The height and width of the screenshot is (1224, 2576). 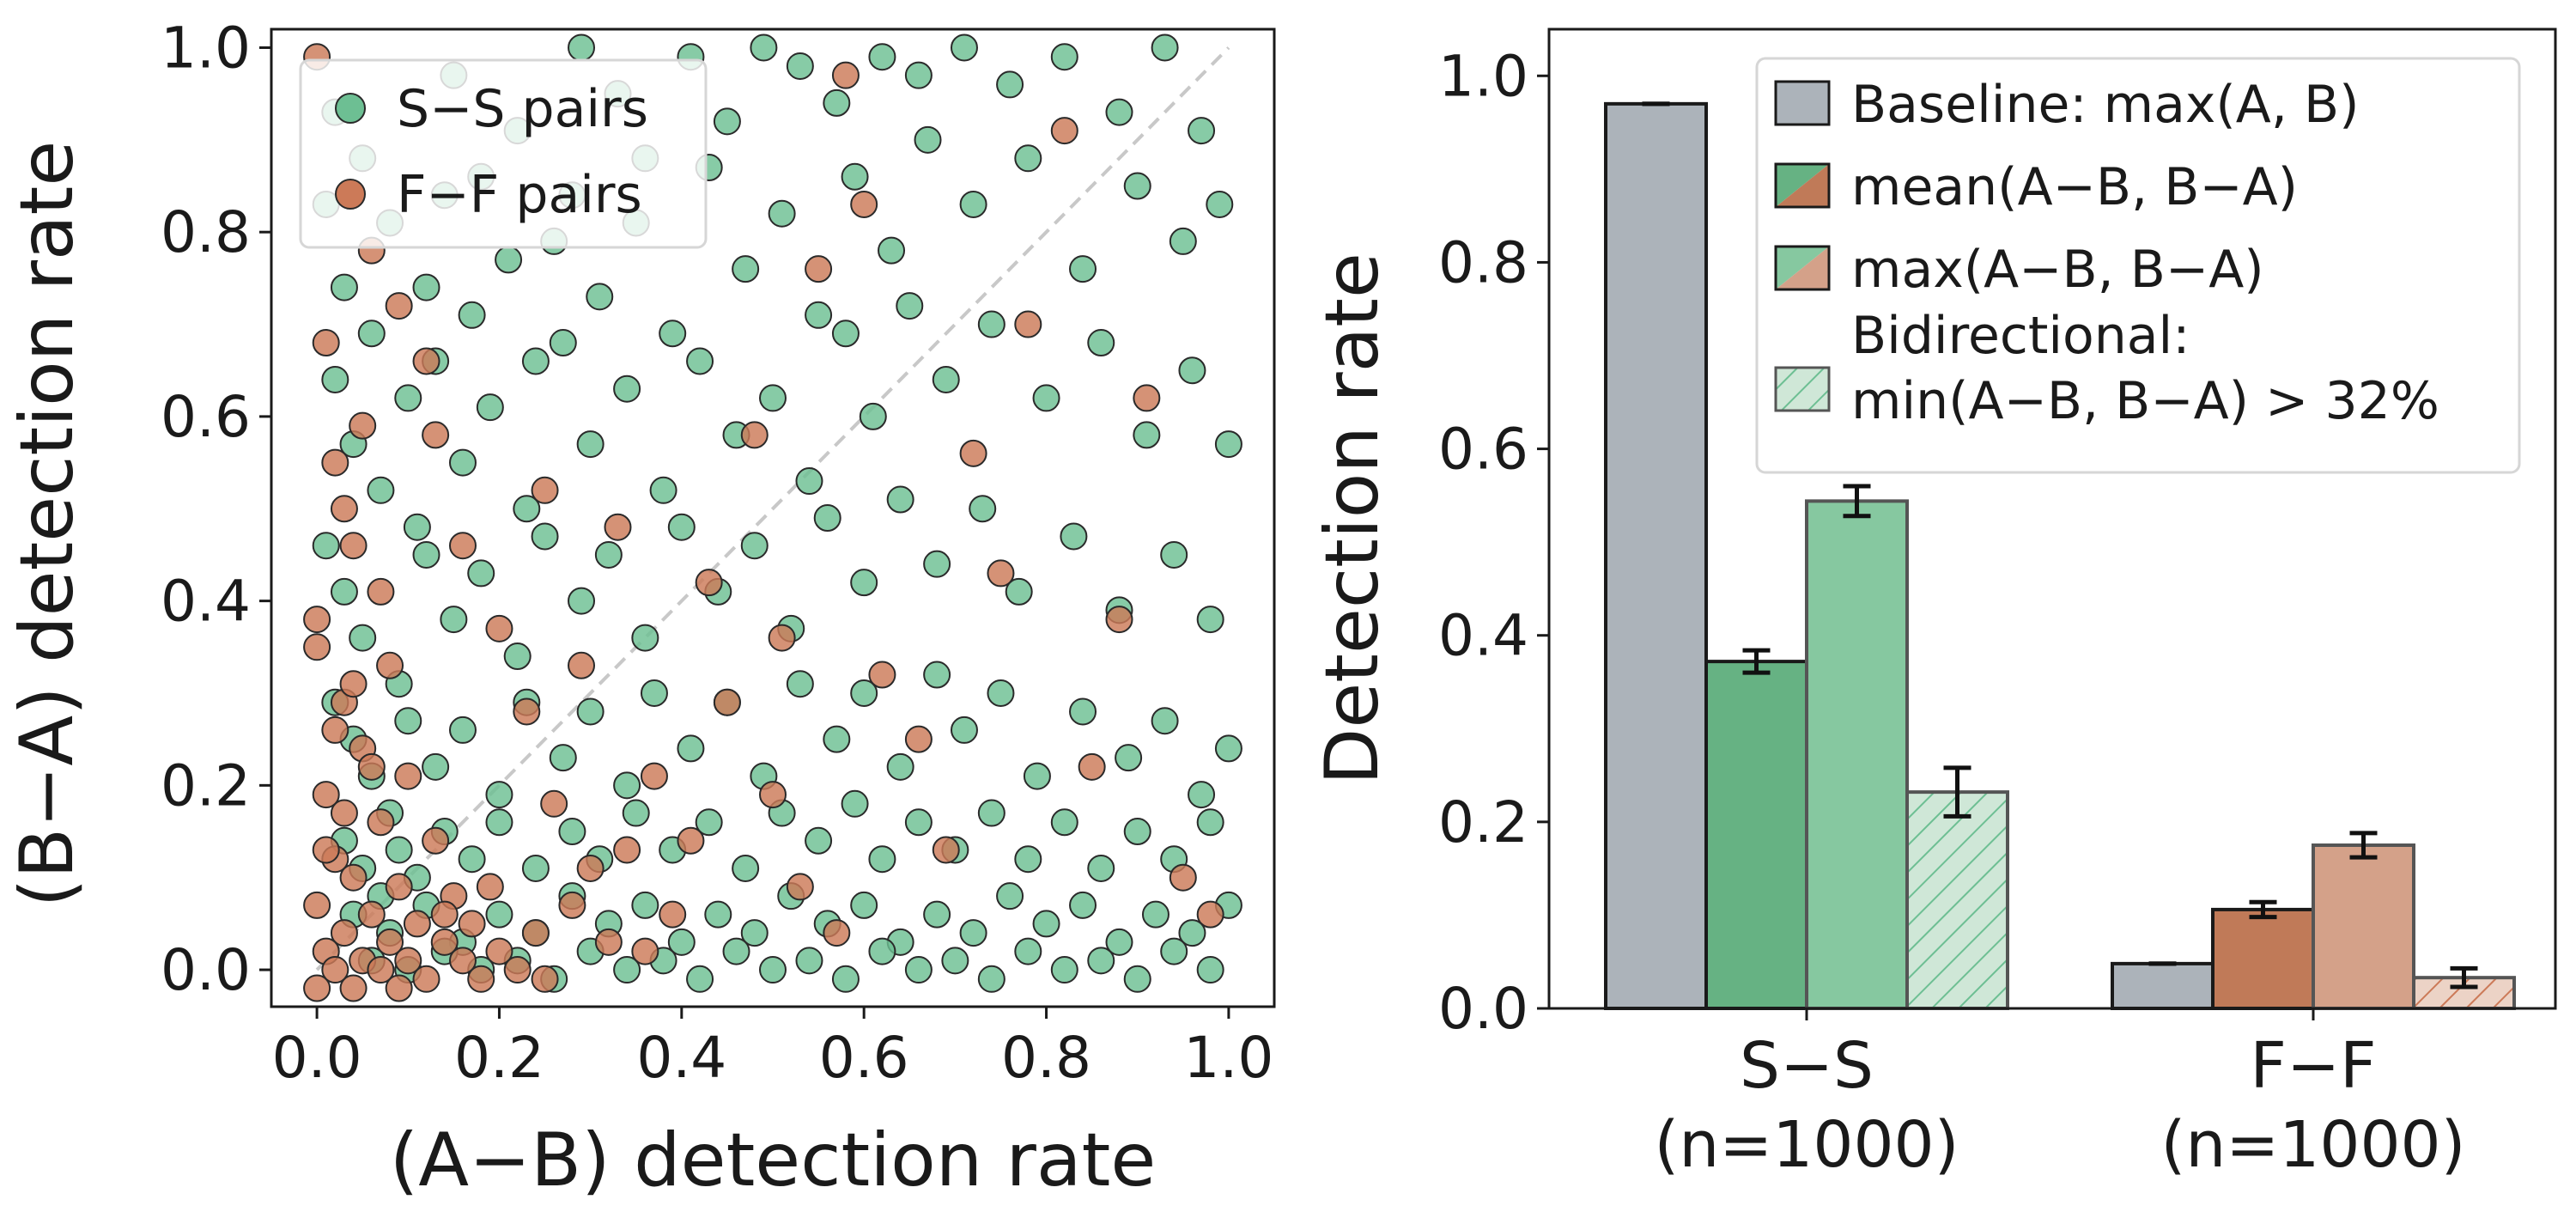 What do you see at coordinates (1046, 1058) in the screenshot?
I see `scatter-x-tick-label-4: 0.8` at bounding box center [1046, 1058].